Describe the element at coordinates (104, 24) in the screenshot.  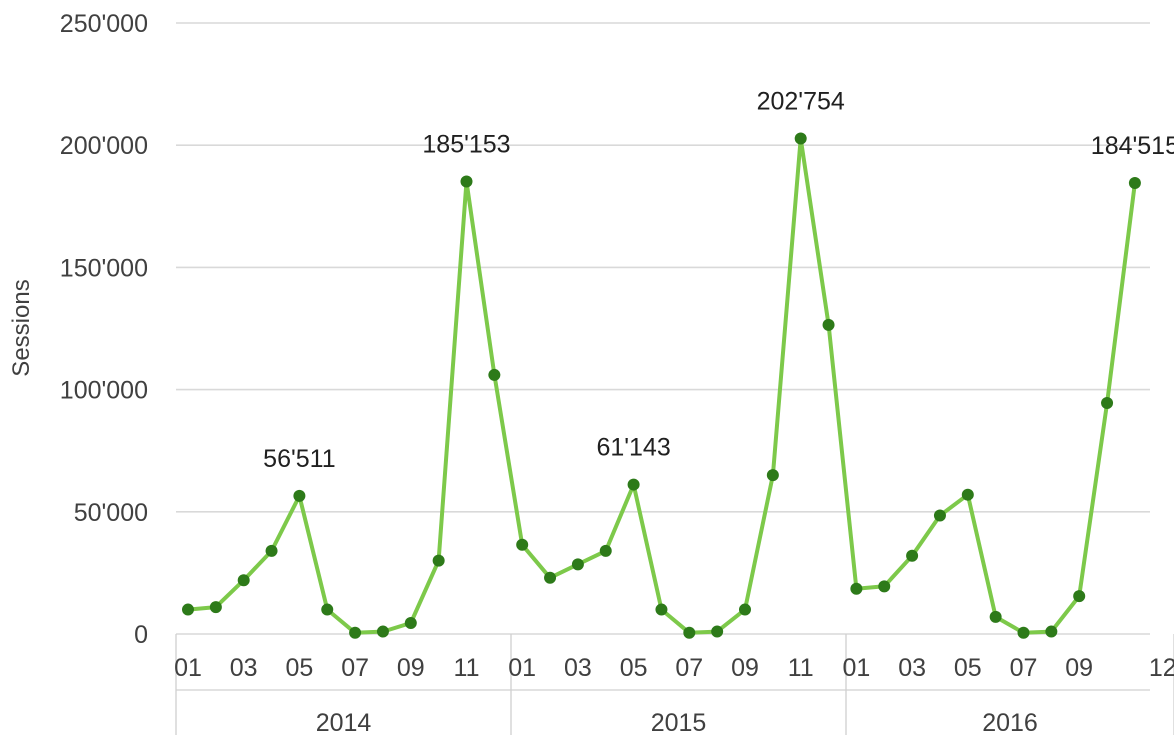
I see `y-tick-label: 250'000` at that location.